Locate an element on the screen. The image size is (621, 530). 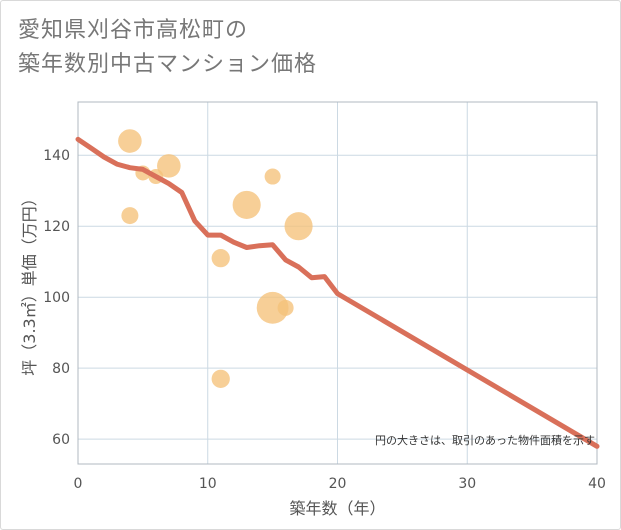
x-axis-ticks: 0 10 20 30 40 is located at coordinates (340, 484).